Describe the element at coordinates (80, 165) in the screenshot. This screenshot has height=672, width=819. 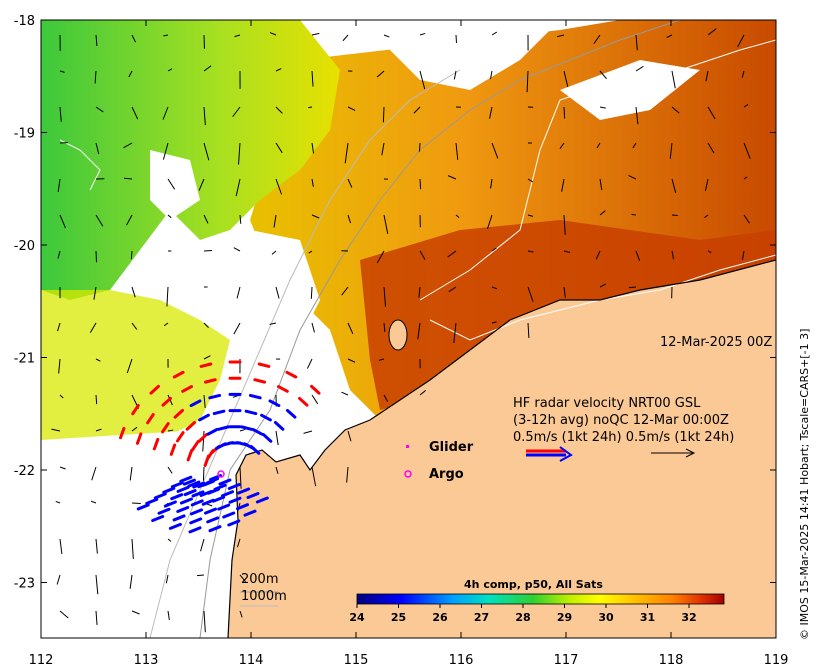
I see `contour-white` at that location.